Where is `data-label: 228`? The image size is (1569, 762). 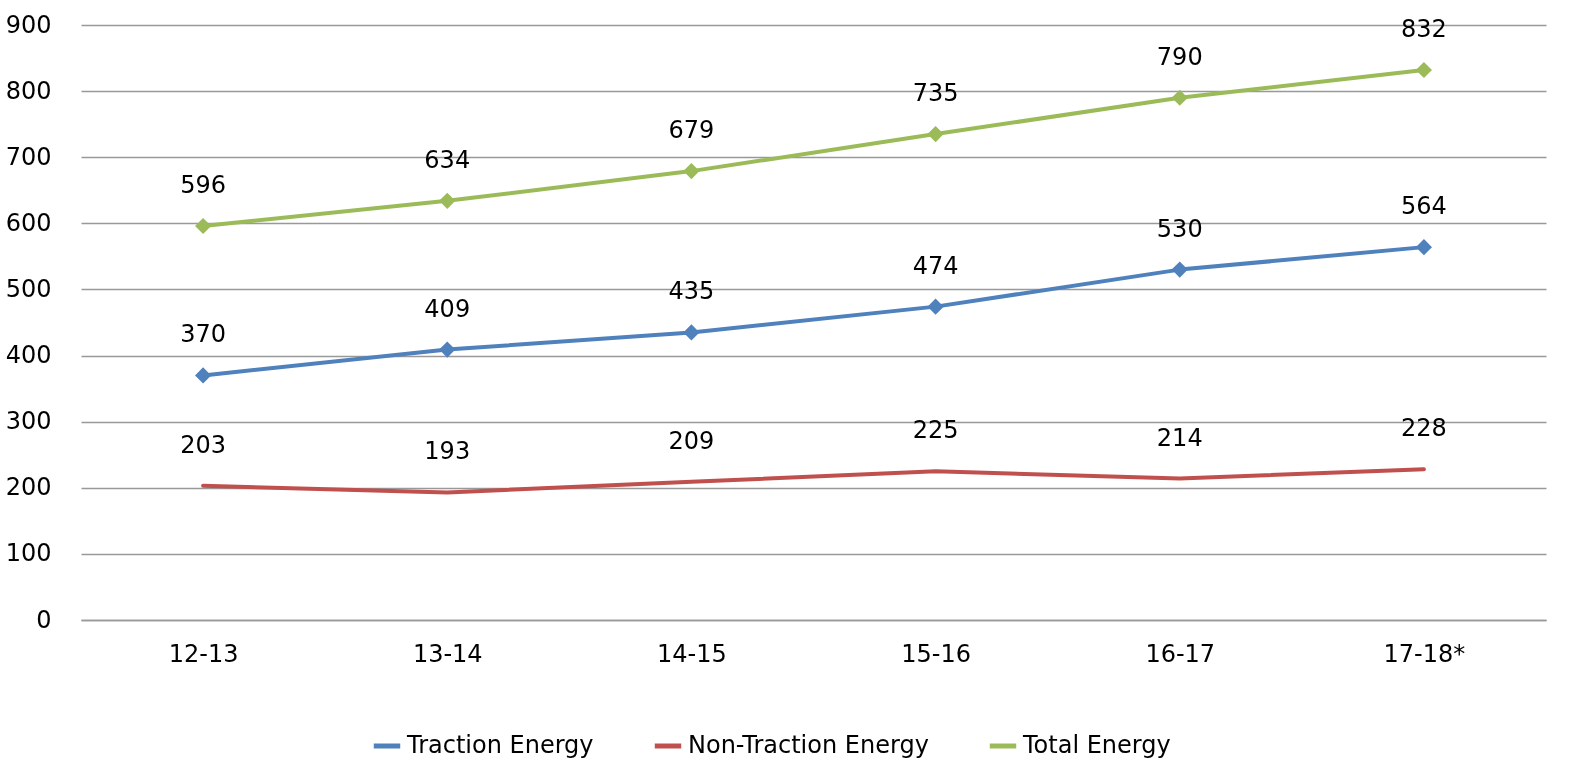 data-label: 228 is located at coordinates (1424, 428).